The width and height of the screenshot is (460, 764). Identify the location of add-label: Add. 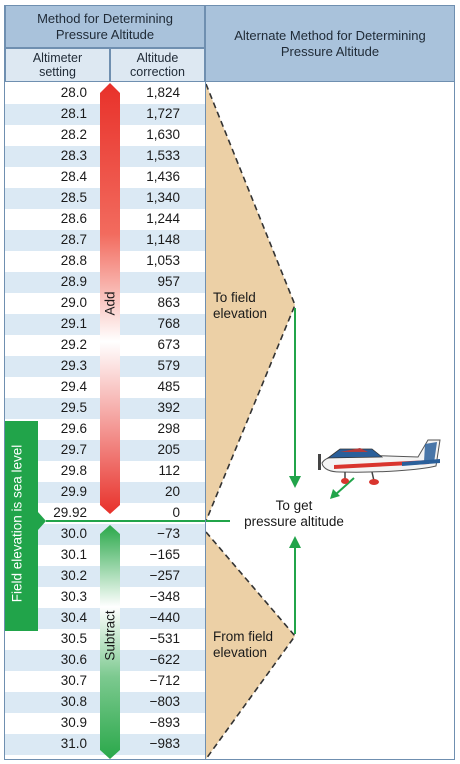
(110, 303).